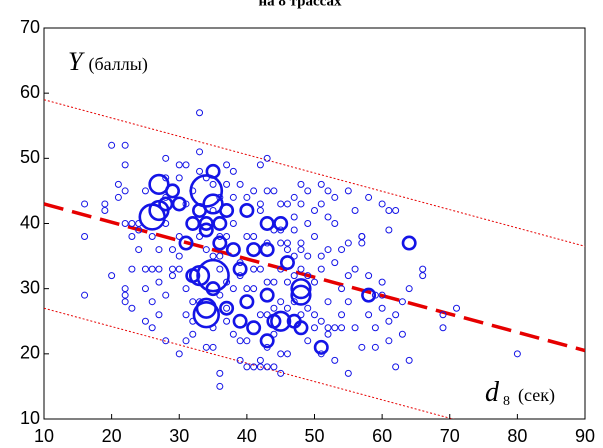 This screenshot has width=603, height=448. Describe the element at coordinates (30, 222) in the screenshot. I see `y-tick-label: 40` at that location.